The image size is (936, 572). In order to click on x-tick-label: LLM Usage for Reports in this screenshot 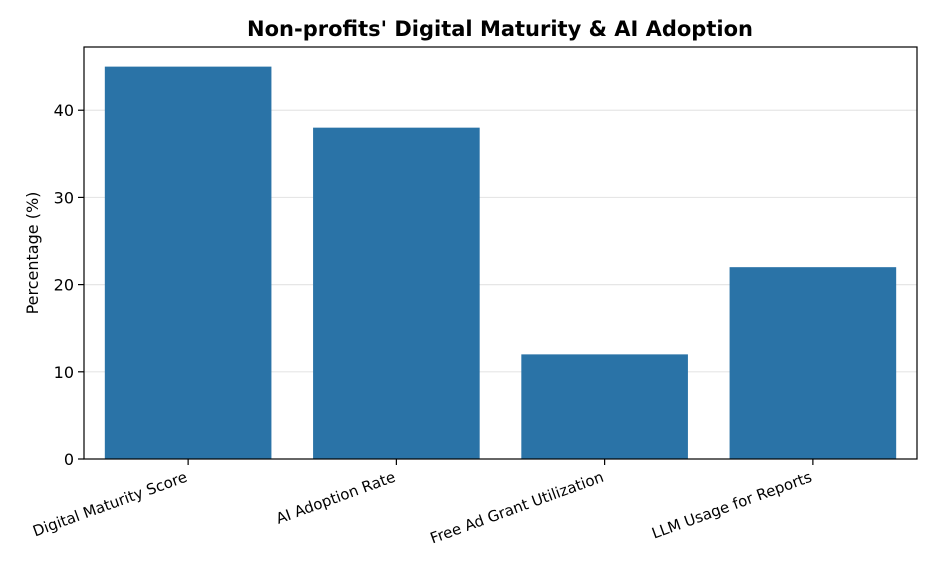, I will do `click(731, 505)`.